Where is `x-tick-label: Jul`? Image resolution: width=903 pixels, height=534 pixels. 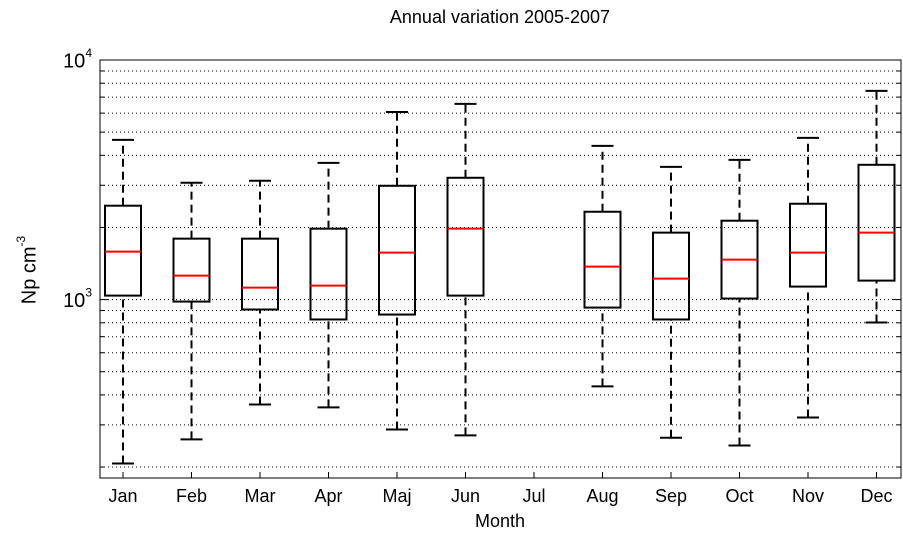
x-tick-label: Jul is located at coordinates (533, 496).